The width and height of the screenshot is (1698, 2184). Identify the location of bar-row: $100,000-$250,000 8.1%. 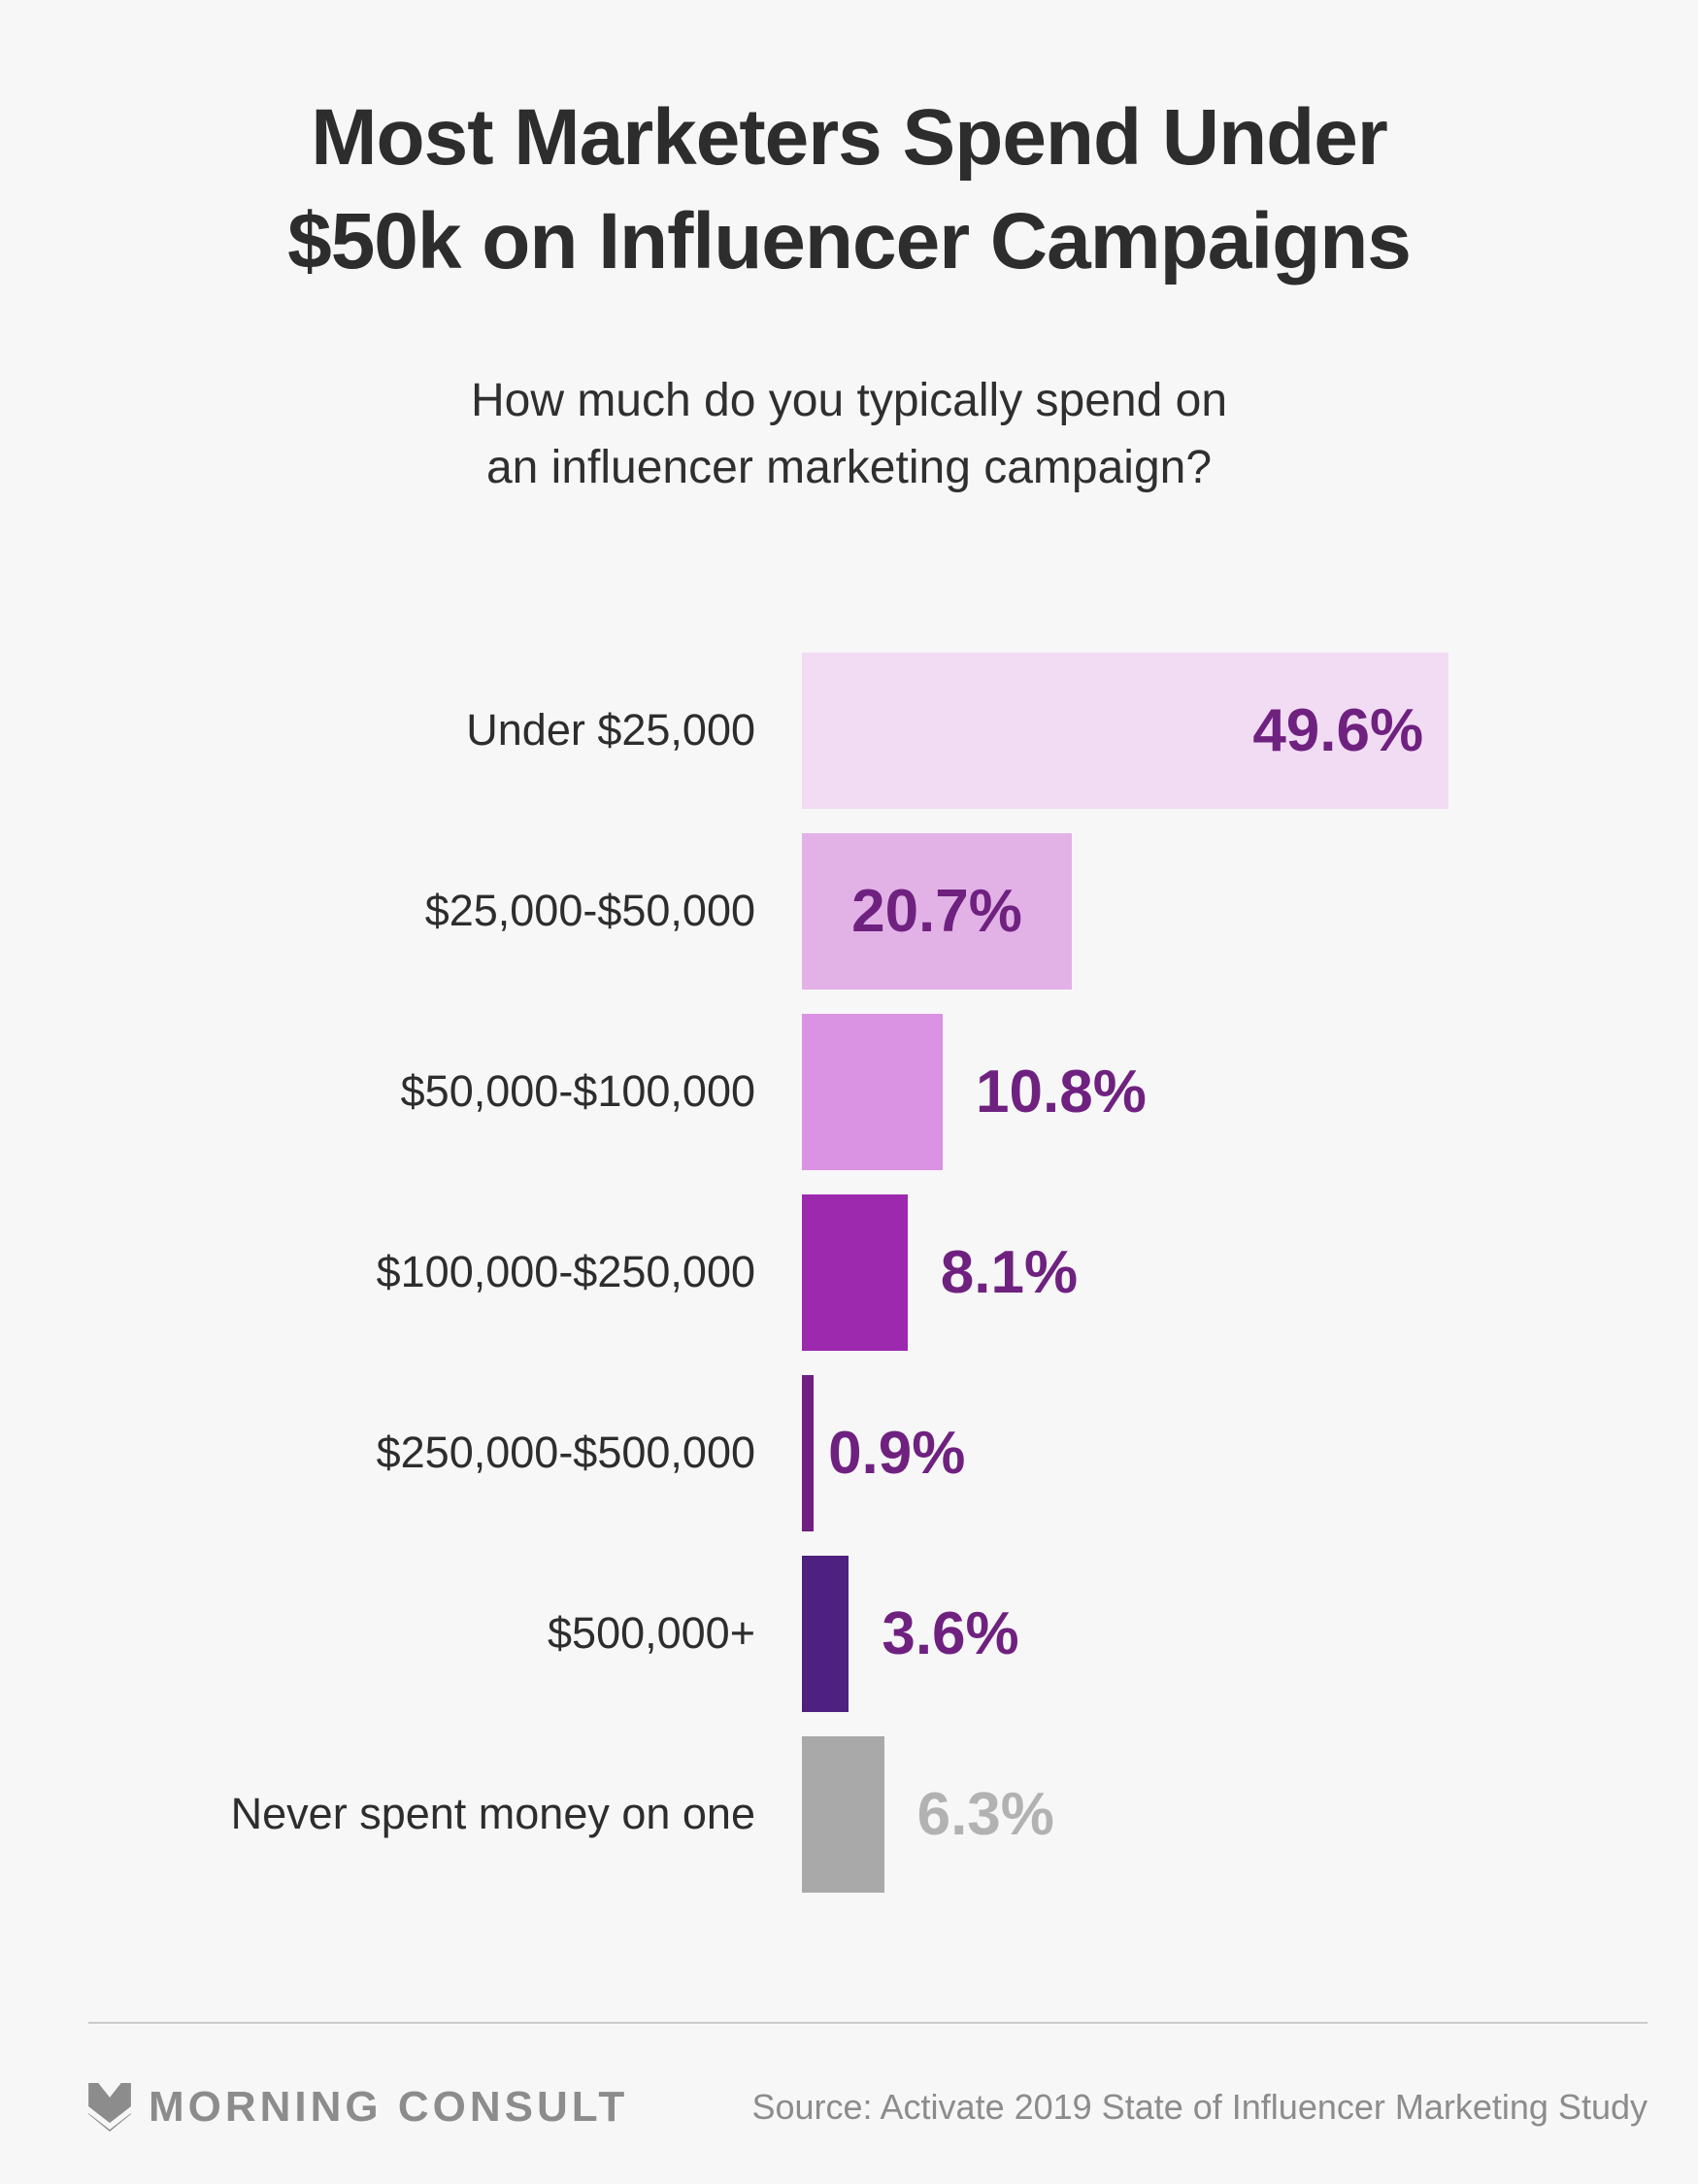
(849, 1272).